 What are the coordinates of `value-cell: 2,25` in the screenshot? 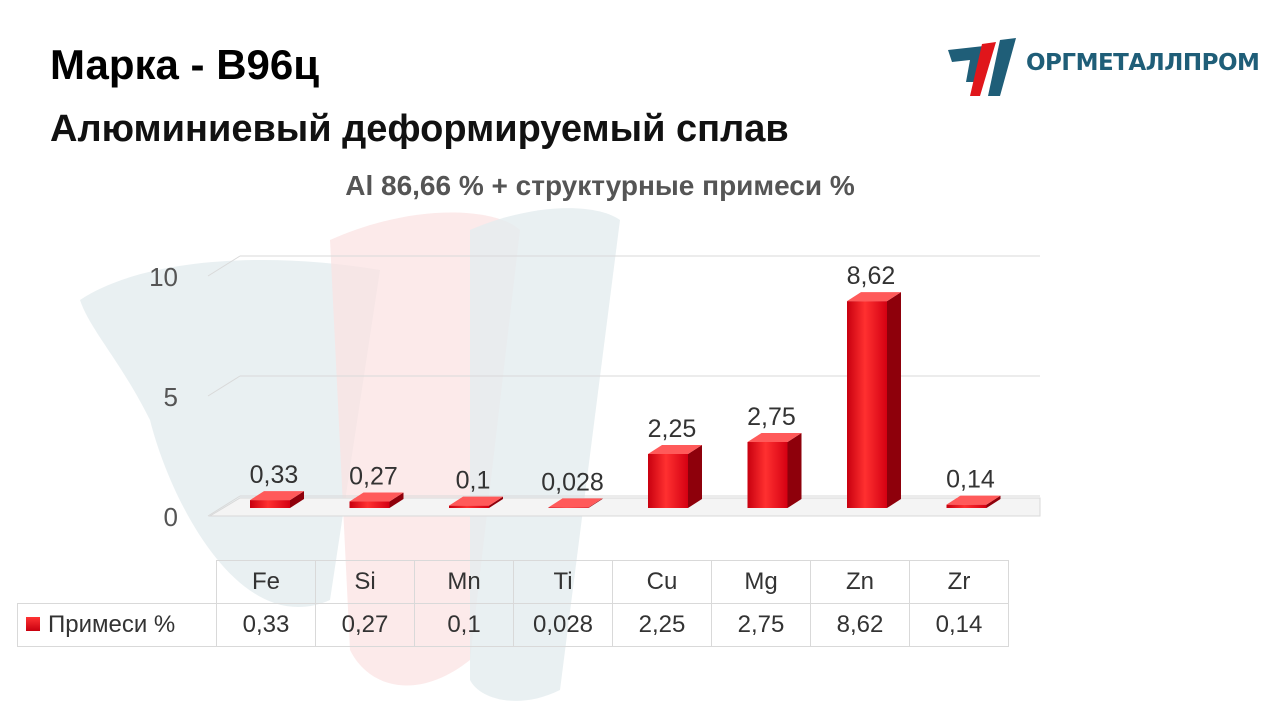 It's located at (662, 625).